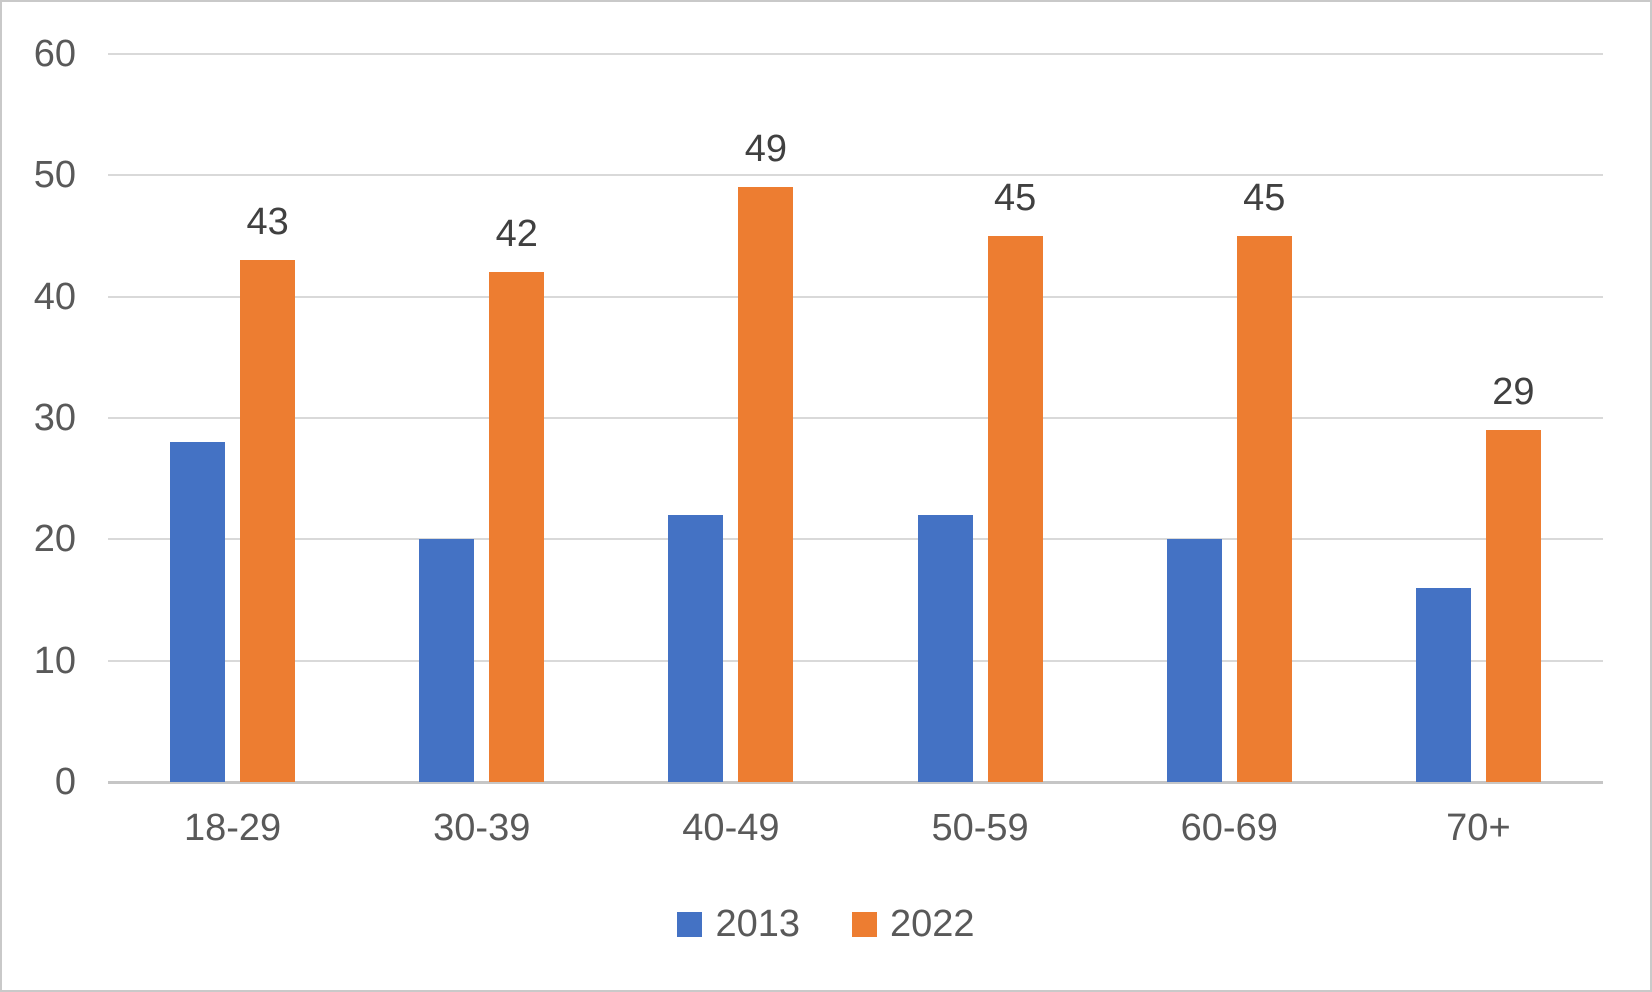  Describe the element at coordinates (54, 539) in the screenshot. I see `y-axis-tick-label: 20` at that location.